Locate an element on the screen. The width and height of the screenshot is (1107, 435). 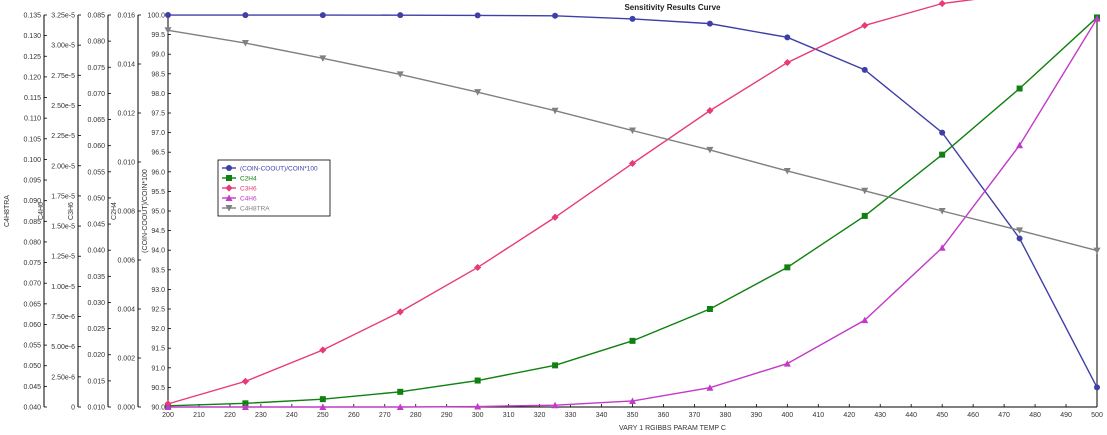
y-tick-label-c4h8tra: 0.115 is located at coordinates (32, 98).